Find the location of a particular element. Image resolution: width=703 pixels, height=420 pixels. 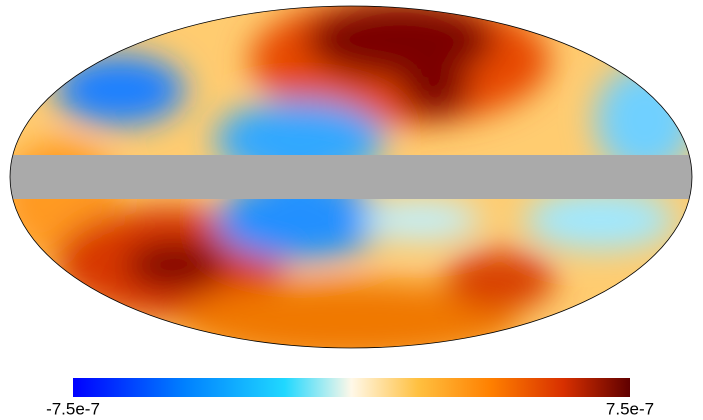

masked-band is located at coordinates (351, 177).